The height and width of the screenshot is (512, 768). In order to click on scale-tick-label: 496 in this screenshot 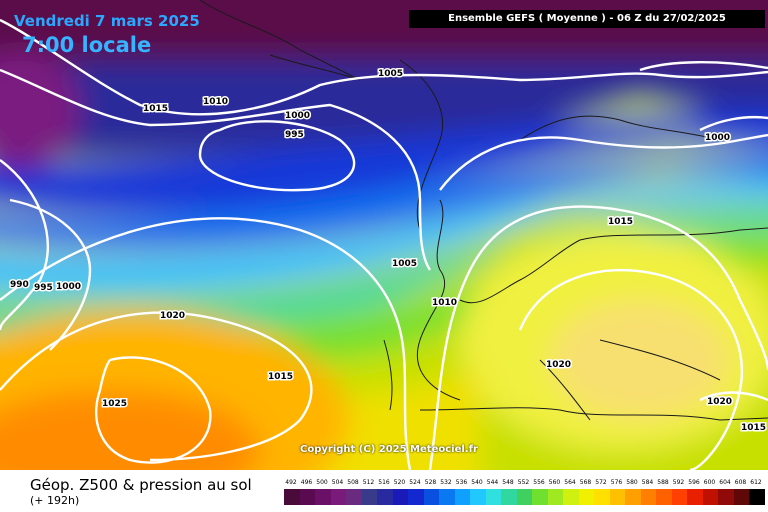, I will do `click(306, 482)`.